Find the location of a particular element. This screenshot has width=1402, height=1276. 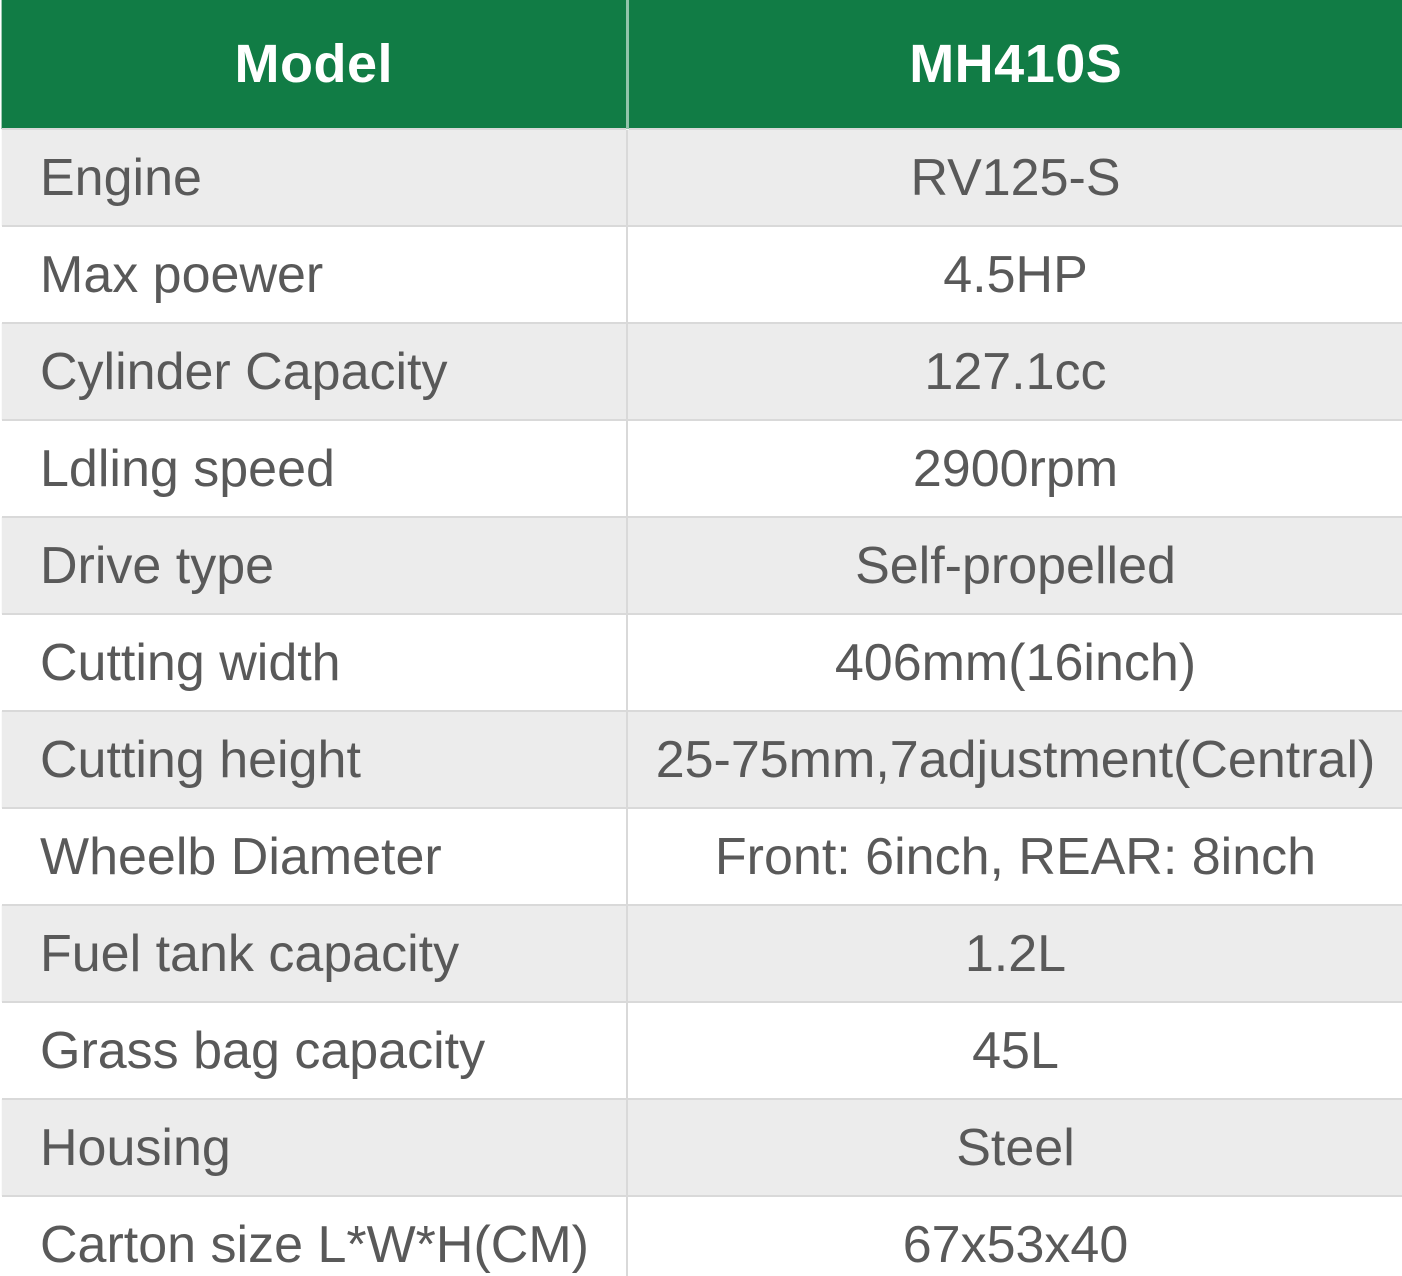

table-row: Ldling speed 2900rpm is located at coordinates (701, 468).